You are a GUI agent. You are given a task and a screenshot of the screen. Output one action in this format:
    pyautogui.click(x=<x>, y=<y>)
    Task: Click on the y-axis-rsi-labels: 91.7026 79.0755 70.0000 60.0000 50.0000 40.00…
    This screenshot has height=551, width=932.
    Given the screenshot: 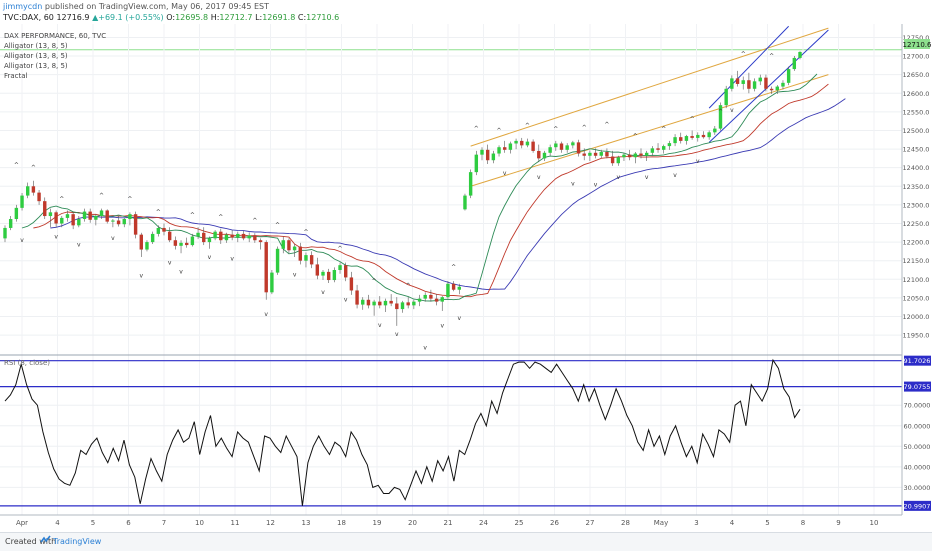 What is the action you would take?
    pyautogui.click(x=917, y=433)
    